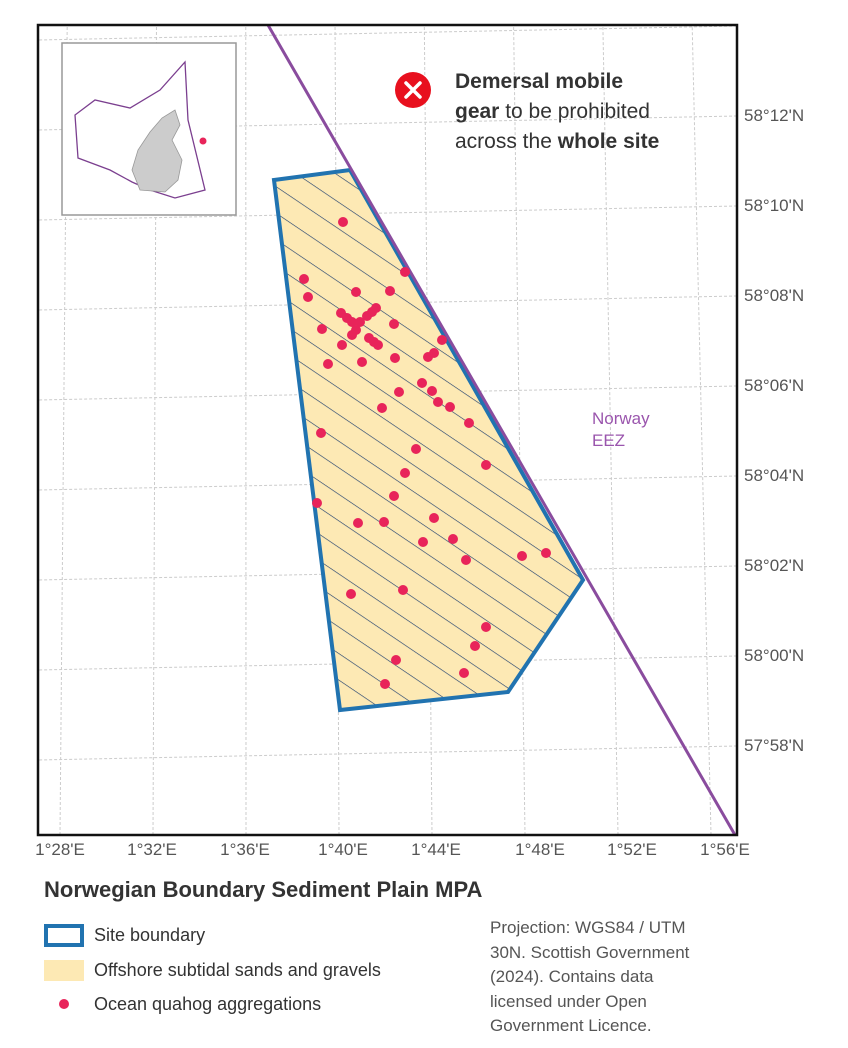 Image resolution: width=848 pixels, height=1048 pixels. What do you see at coordinates (208, 1004) in the screenshot?
I see `legend-label: Ocean quahog aggregations` at bounding box center [208, 1004].